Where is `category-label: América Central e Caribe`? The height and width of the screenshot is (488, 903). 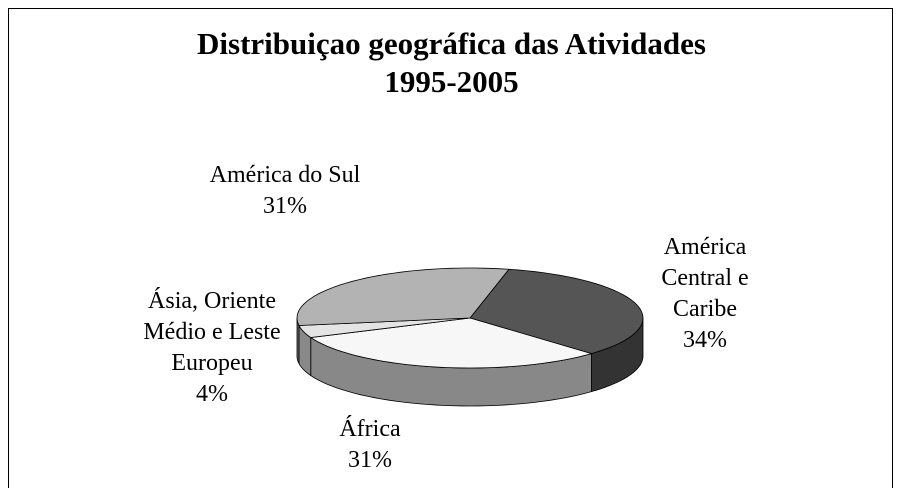
category-label: América Central e Caribe is located at coordinates (705, 278).